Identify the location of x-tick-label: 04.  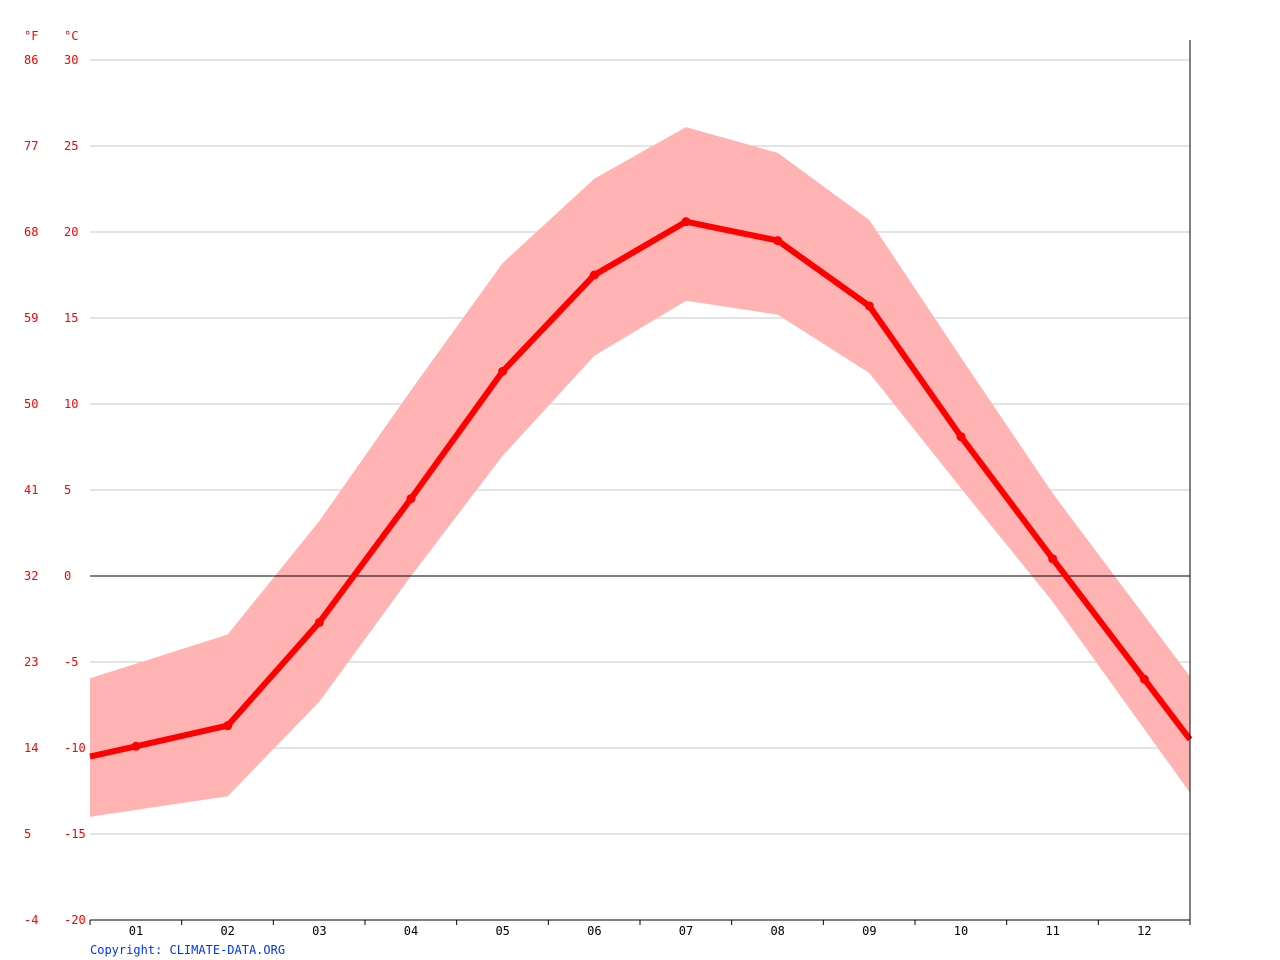
(411, 931).